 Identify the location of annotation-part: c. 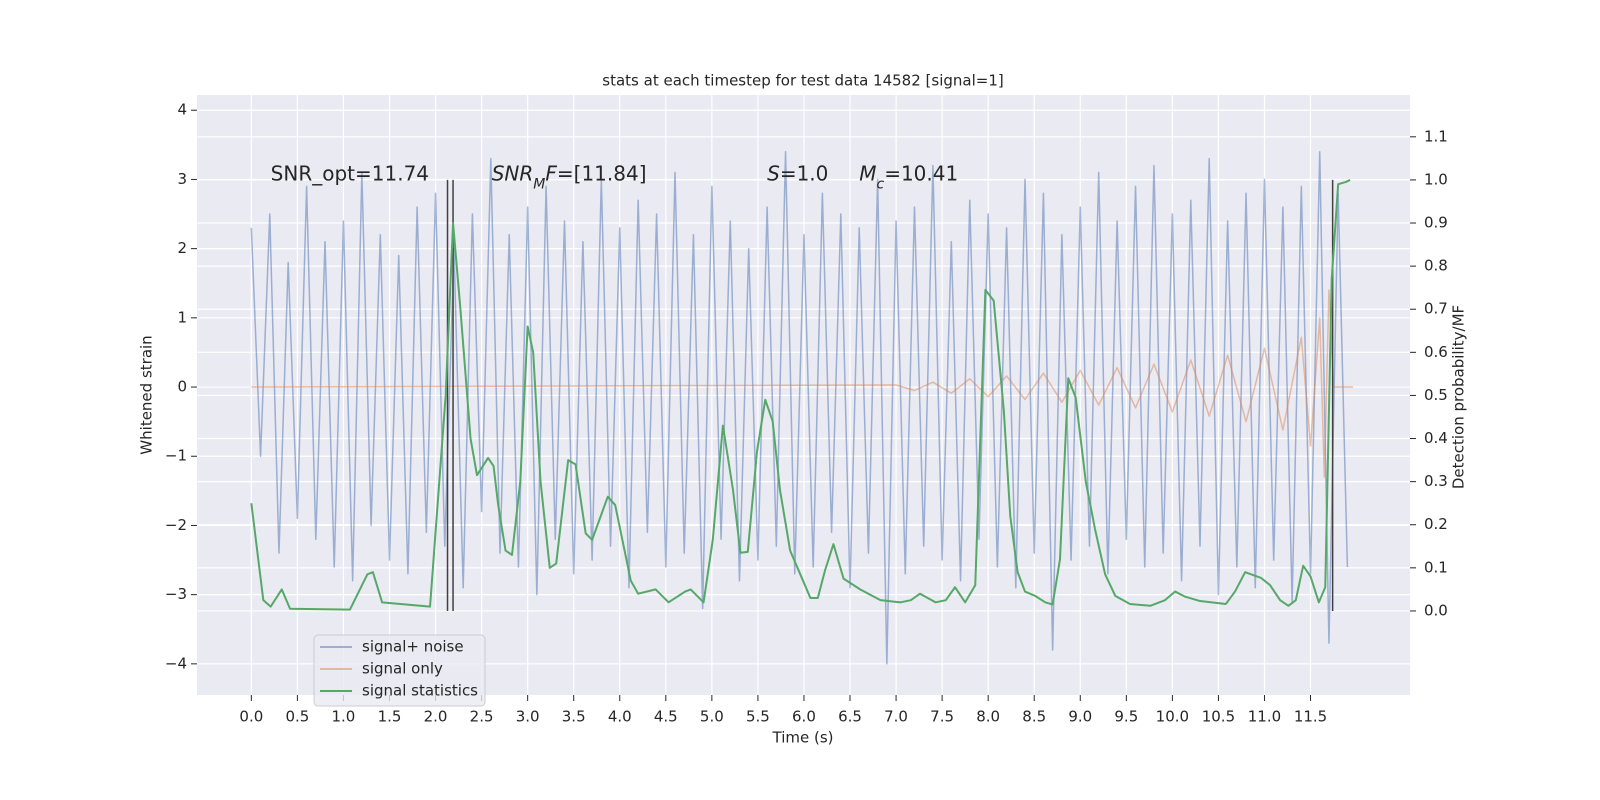
(880, 185).